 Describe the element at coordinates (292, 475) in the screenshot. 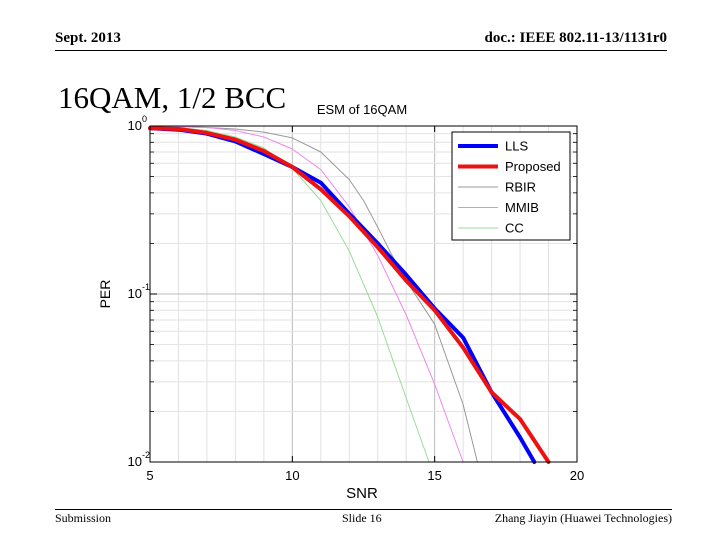

I see `x-tick-label: 10` at that location.